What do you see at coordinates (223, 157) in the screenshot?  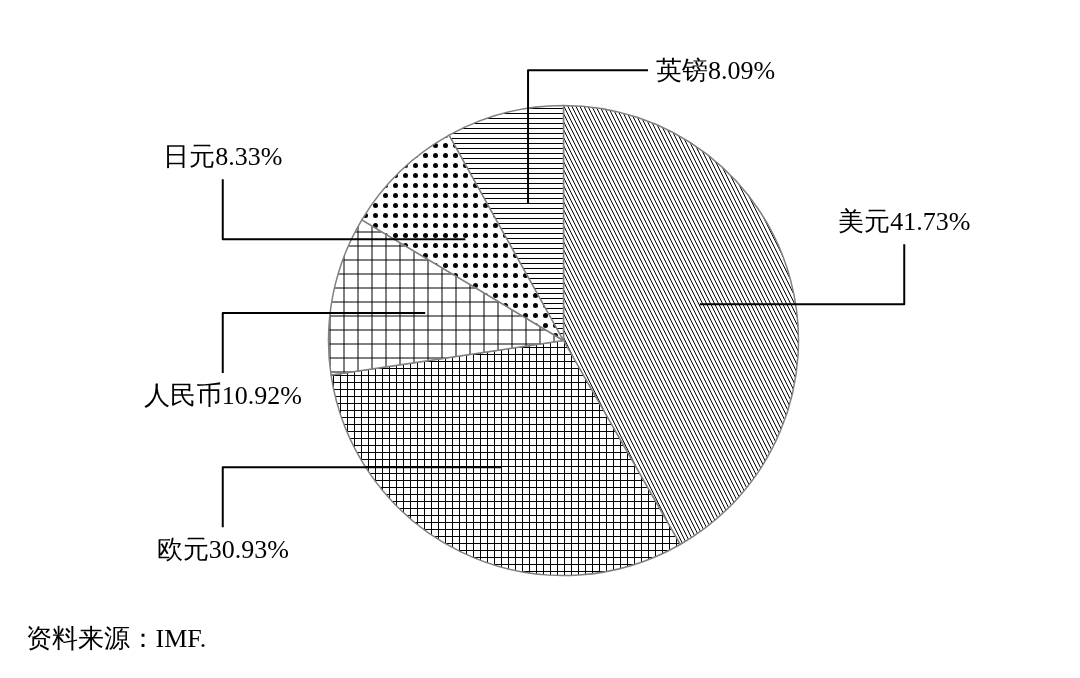 I see `slice-label: 日元8.33%` at bounding box center [223, 157].